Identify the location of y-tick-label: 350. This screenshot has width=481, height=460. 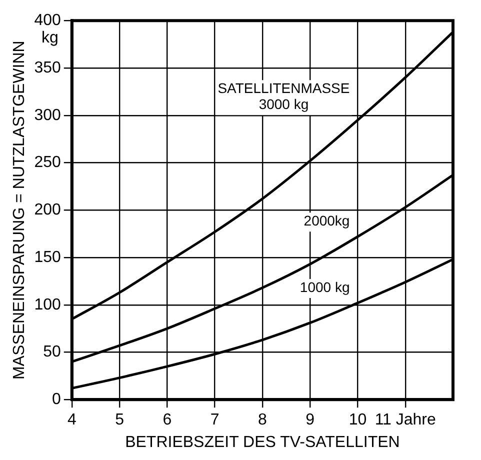
(47, 67).